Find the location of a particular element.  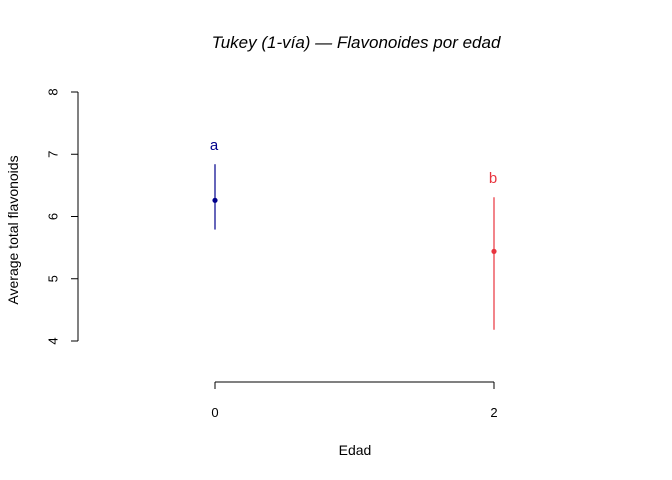

chart-title: Tukey (1-vía) — Flavonoides por edad is located at coordinates (356, 42).